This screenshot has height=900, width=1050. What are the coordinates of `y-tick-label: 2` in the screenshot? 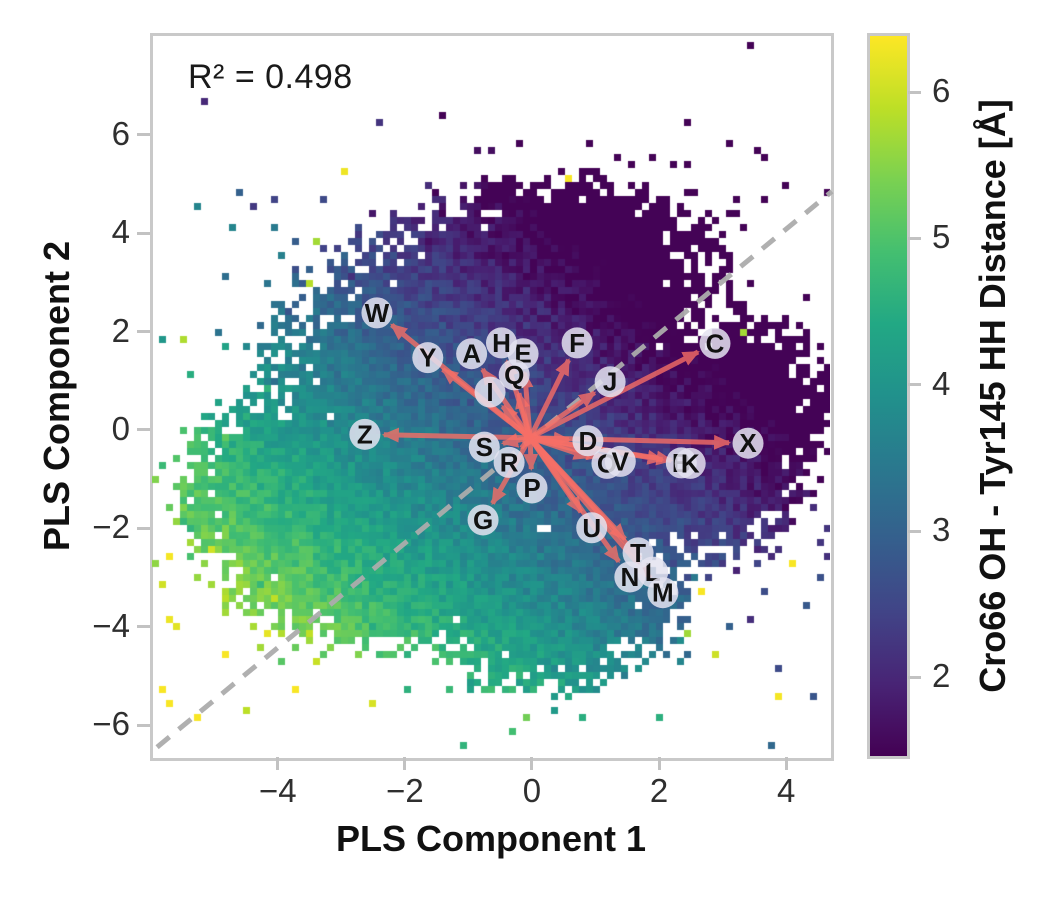 It's located at (120, 330).